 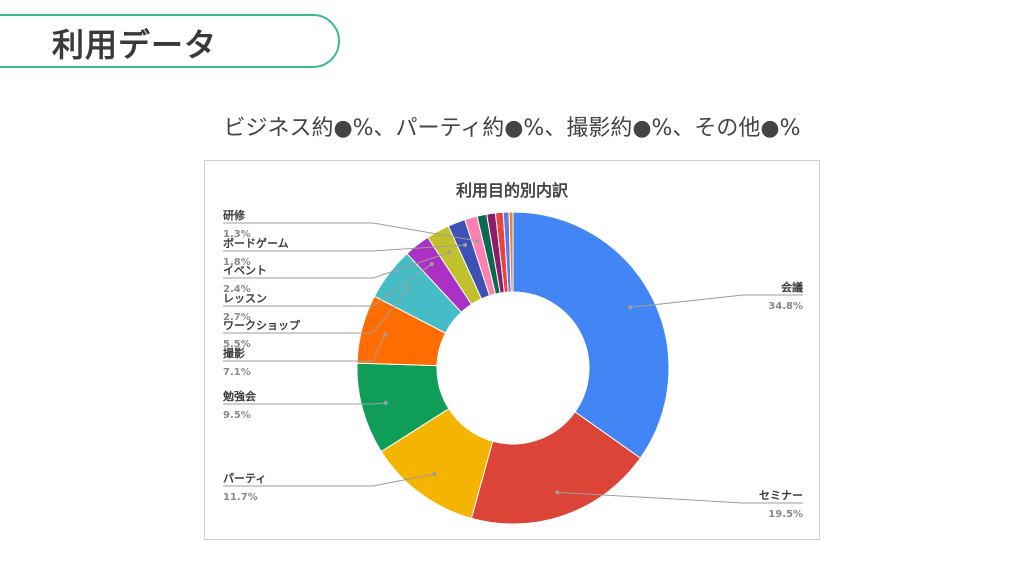 What do you see at coordinates (237, 289) in the screenshot?
I see `slice-percent: 2.4%` at bounding box center [237, 289].